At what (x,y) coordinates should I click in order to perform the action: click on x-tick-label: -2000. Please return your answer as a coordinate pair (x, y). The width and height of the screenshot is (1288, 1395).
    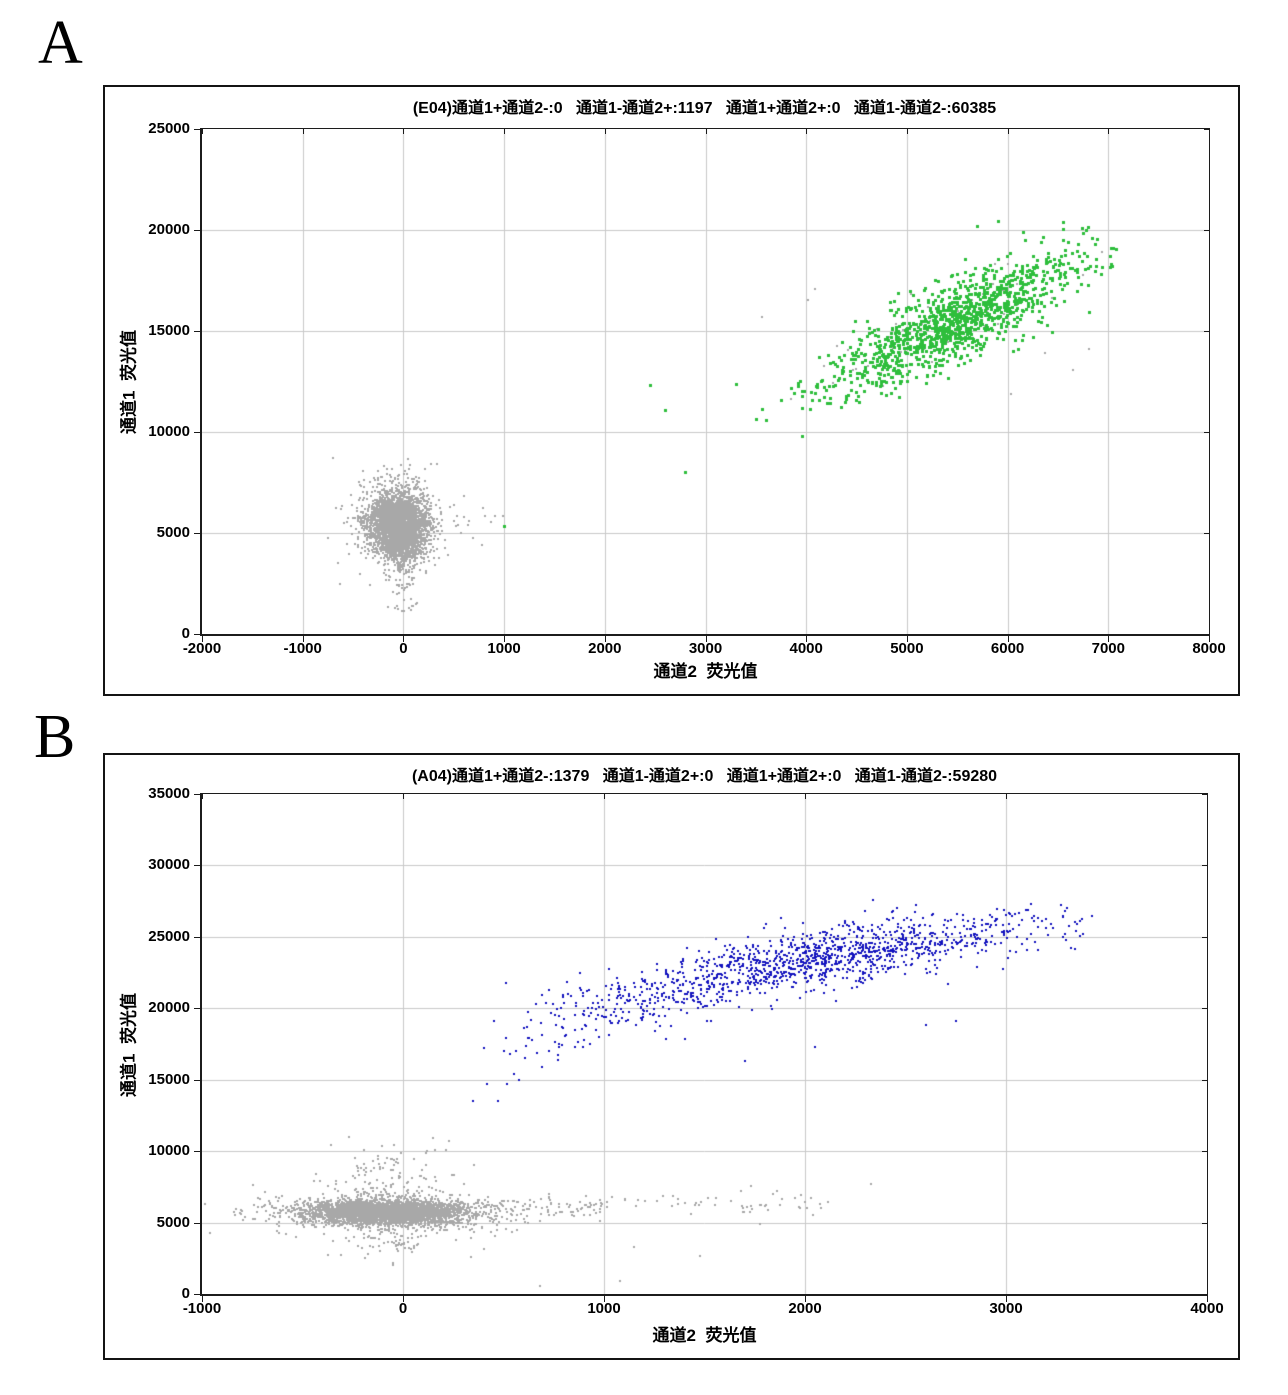
    Looking at the image, I should click on (202, 648).